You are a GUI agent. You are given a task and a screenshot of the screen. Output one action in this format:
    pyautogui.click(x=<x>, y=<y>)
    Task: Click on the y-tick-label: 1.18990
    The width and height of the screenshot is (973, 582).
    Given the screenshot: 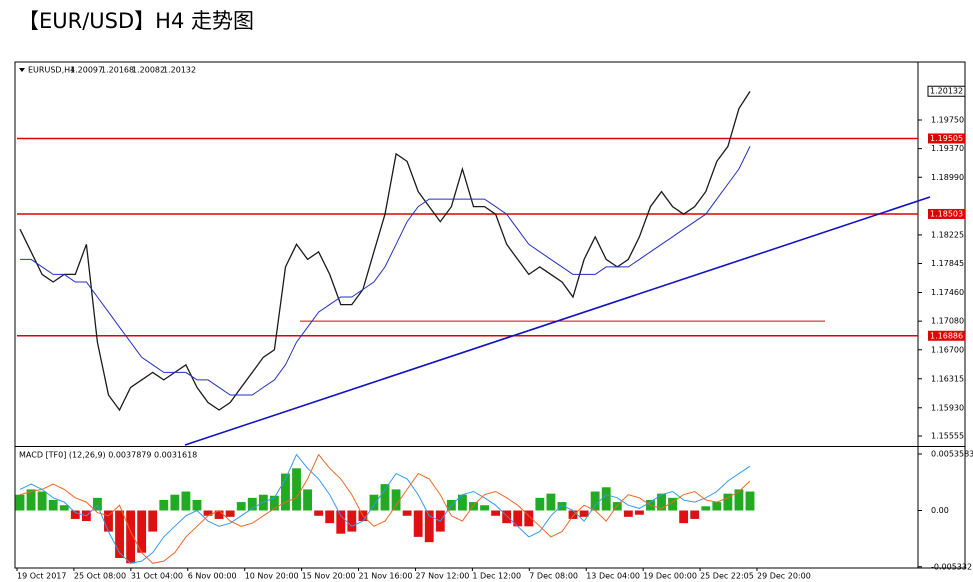 What is the action you would take?
    pyautogui.click(x=947, y=177)
    